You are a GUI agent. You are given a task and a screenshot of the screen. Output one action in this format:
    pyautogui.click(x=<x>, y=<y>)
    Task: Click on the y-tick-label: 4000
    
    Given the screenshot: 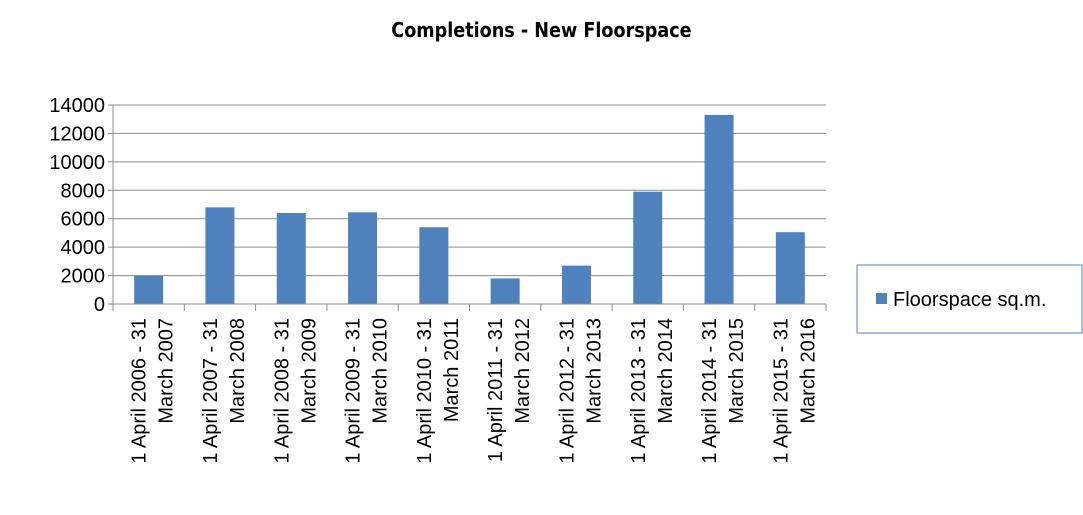 What is the action you would take?
    pyautogui.click(x=83, y=248)
    